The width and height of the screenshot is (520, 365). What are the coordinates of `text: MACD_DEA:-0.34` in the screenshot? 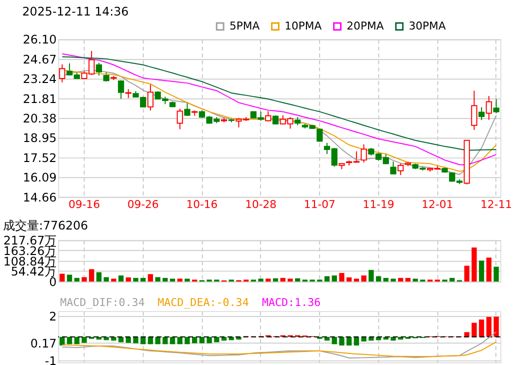 It's located at (203, 303).